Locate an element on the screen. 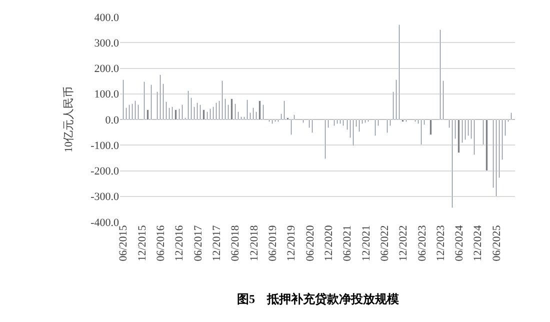 This screenshot has width=550, height=322. x-tick-label: 06/2022 is located at coordinates (384, 243).